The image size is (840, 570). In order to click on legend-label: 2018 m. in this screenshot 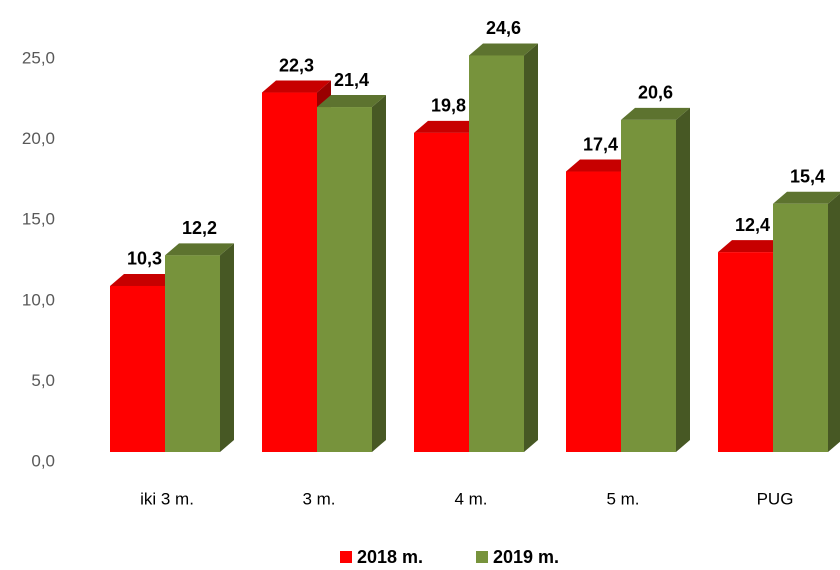, I will do `click(390, 557)`.